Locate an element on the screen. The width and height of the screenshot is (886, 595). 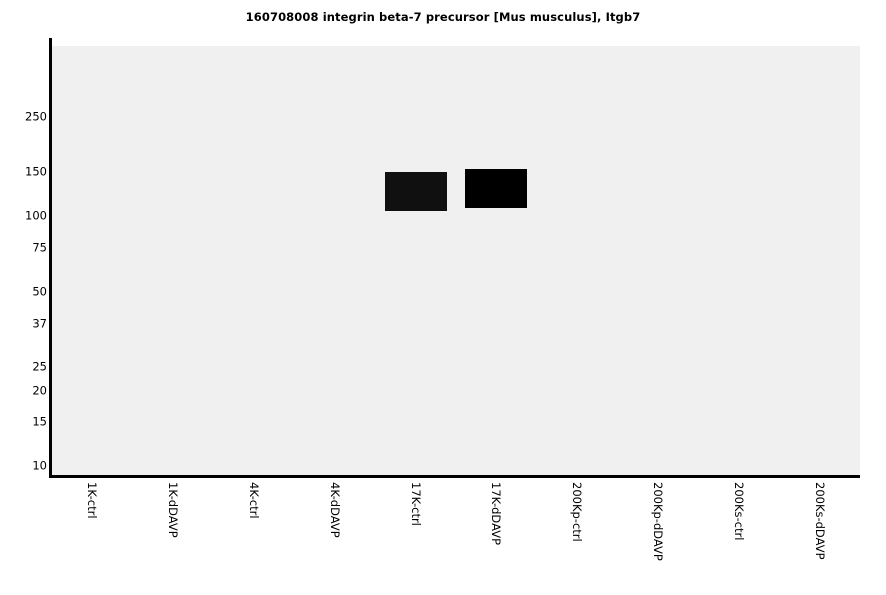
x-tick-label-200ks-ctrl: 200Ks-ctrl is located at coordinates (738, 511).